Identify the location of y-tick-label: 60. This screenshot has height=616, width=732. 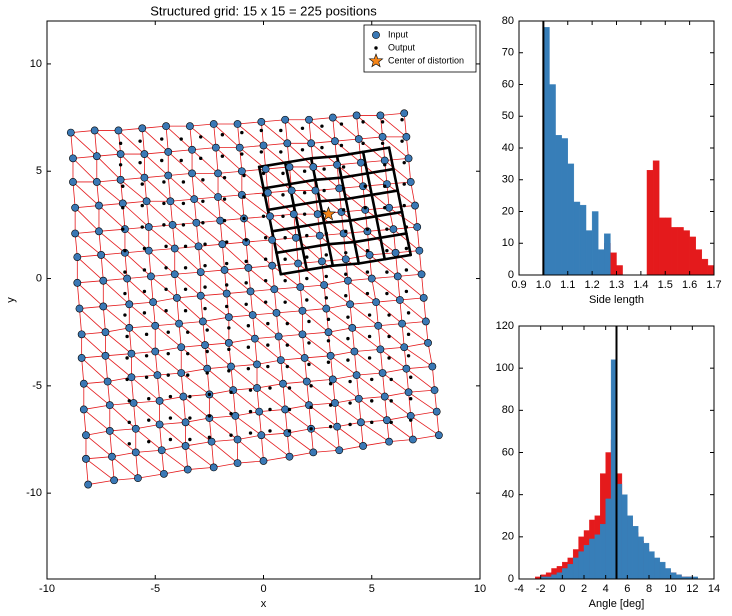
(508, 452).